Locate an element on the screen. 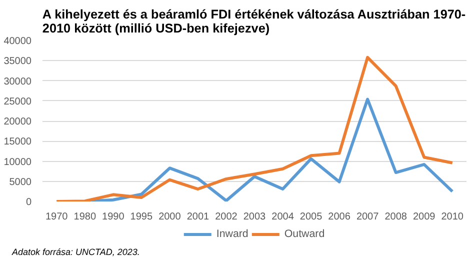  x-tick-label: 1970 is located at coordinates (57, 217).